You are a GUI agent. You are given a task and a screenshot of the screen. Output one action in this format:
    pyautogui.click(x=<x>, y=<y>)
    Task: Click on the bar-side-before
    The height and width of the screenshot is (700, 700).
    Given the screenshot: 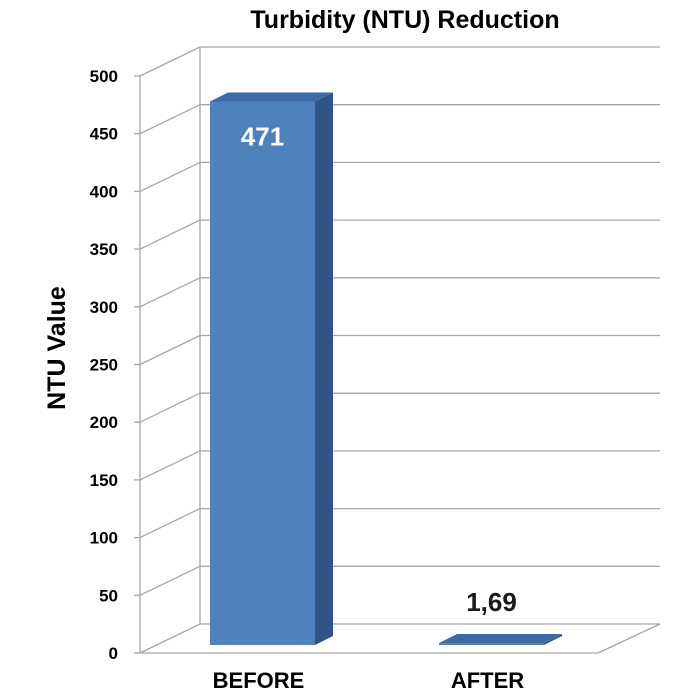 What is the action you would take?
    pyautogui.click(x=324, y=368)
    